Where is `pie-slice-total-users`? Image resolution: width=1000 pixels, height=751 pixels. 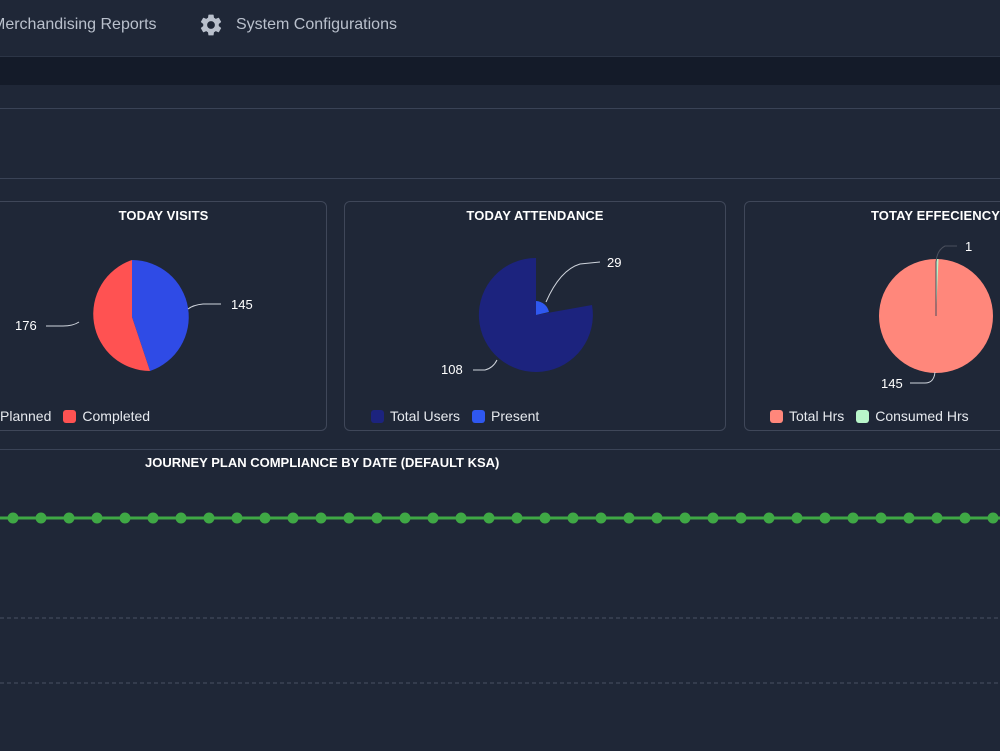
pie-slice-total-users is located at coordinates (535, 314).